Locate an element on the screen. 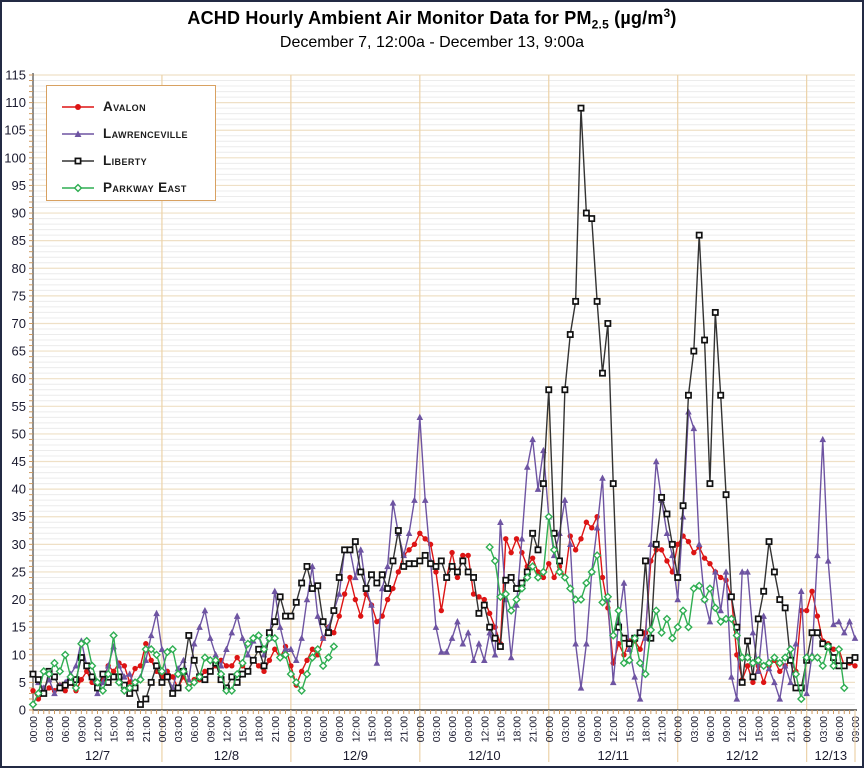  legend-label-avalon: Avalon is located at coordinates (124, 106).